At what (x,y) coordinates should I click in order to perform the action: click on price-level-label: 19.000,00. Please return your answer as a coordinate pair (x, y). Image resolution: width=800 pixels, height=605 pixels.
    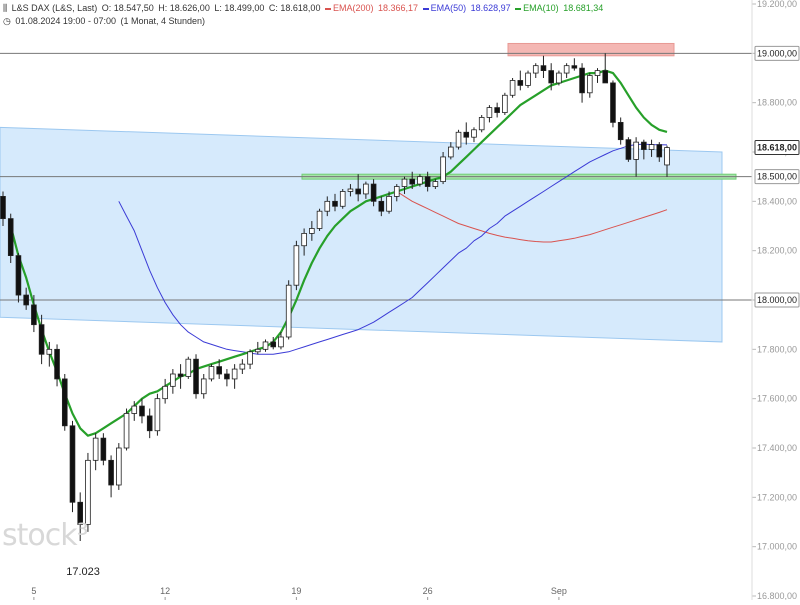
    Looking at the image, I should click on (777, 53).